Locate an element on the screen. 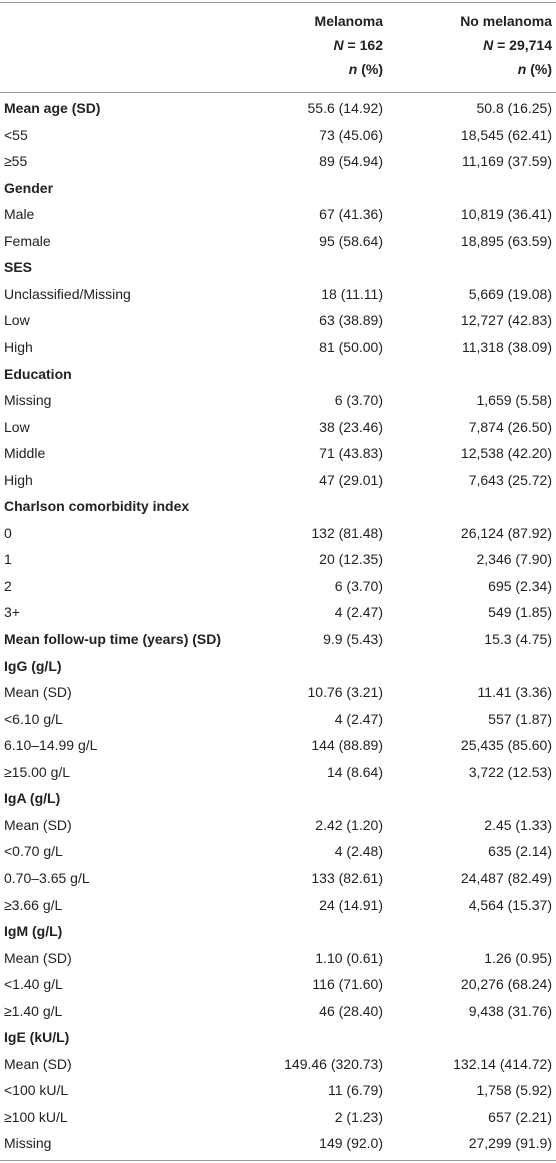 This screenshot has height=1163, width=556. cell: 18 (11.11) is located at coordinates (352, 293).